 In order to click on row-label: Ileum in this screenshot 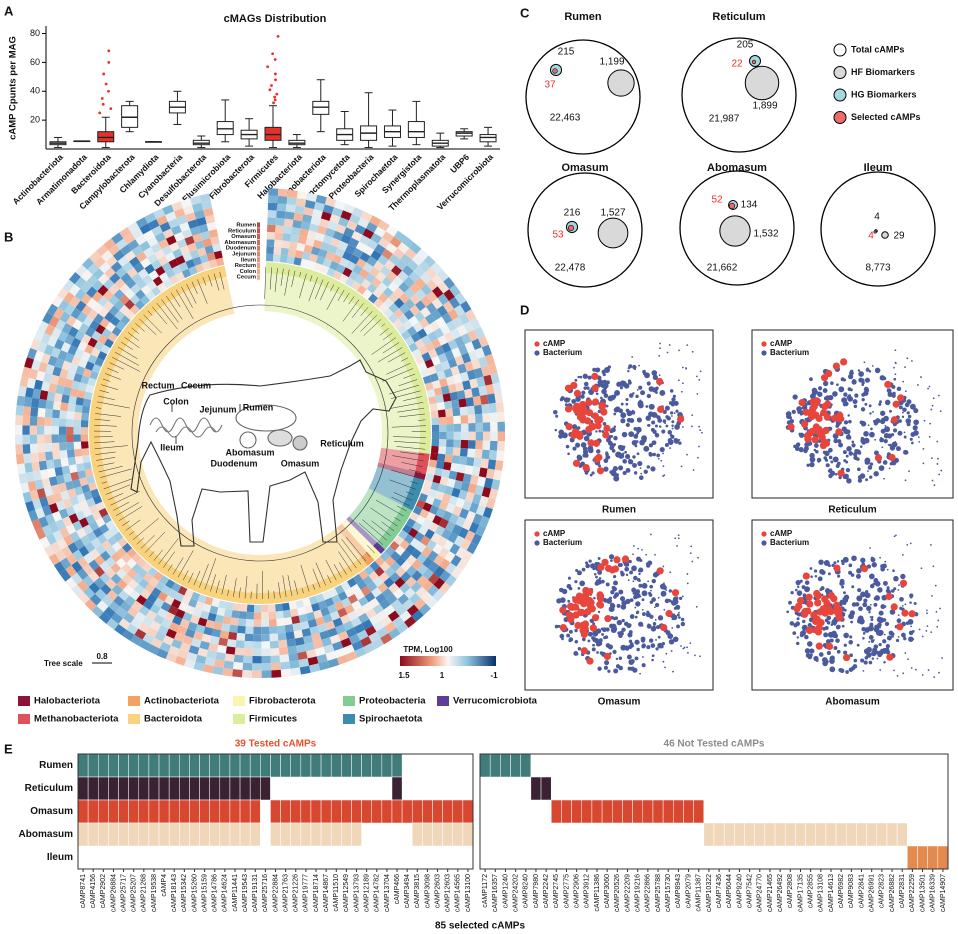, I will do `click(60, 857)`.